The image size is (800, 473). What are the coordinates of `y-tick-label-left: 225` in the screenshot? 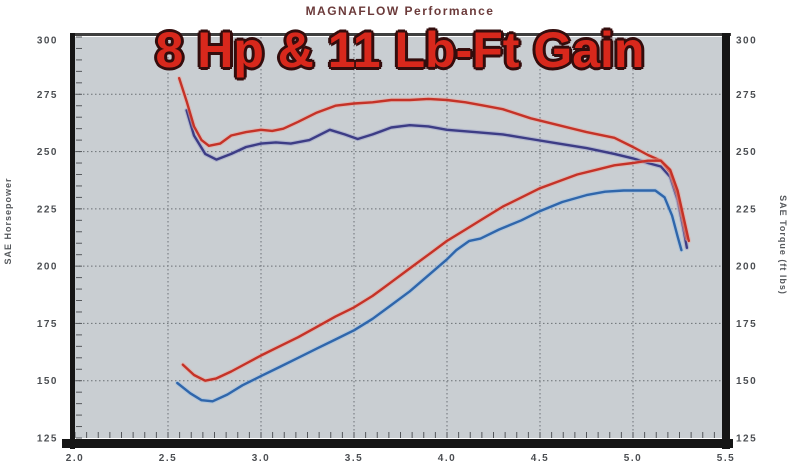 It's located at (47, 209).